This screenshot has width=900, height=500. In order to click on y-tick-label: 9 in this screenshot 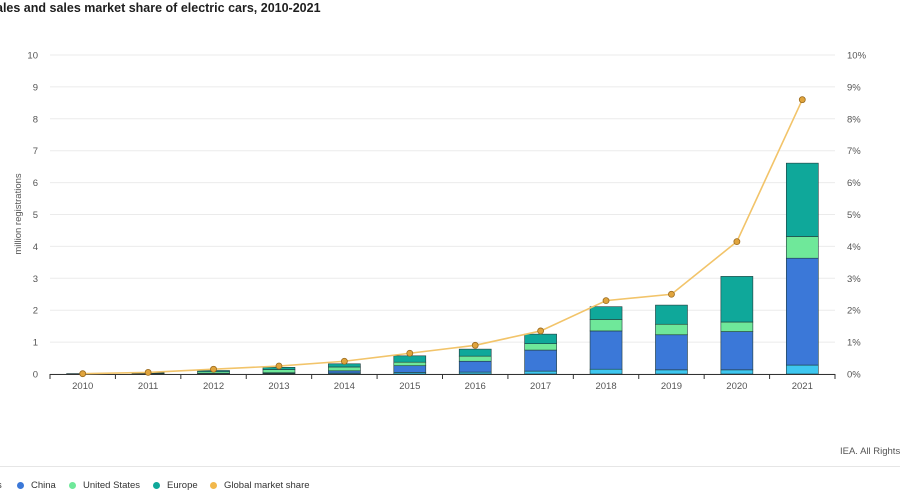, I will do `click(35, 87)`.